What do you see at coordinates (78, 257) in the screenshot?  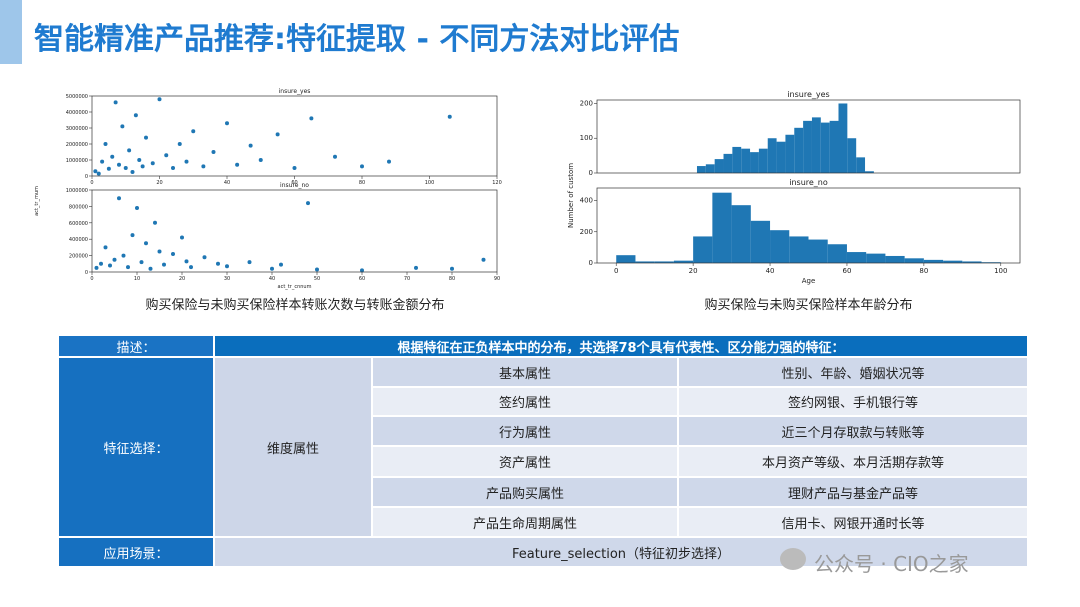 I see `y-tick-label: 200000` at bounding box center [78, 257].